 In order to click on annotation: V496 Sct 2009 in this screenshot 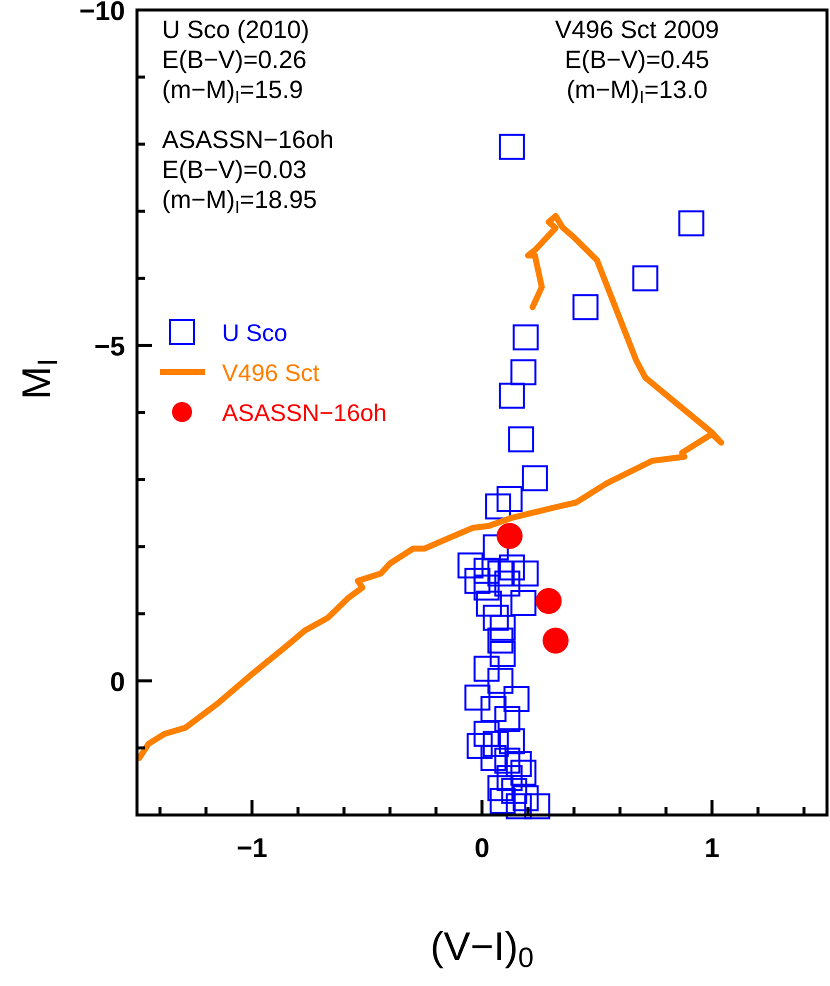, I will do `click(637, 30)`.